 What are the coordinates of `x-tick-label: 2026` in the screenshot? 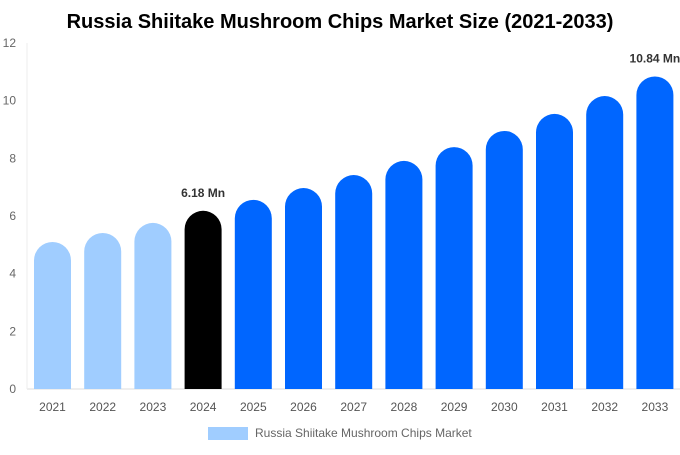 It's located at (303, 407).